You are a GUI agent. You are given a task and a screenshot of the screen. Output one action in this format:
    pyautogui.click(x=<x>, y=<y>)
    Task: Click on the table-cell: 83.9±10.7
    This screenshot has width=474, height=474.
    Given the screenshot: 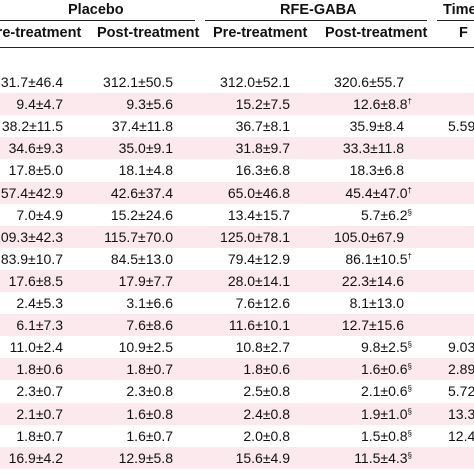 What is the action you would take?
    pyautogui.click(x=31, y=258)
    